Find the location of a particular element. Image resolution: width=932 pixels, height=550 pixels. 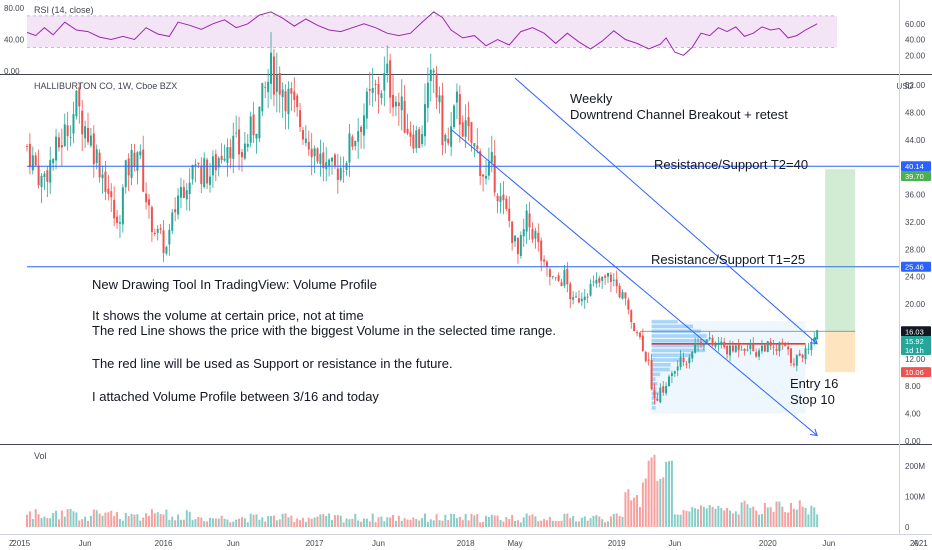

volume-label: Vol is located at coordinates (40, 456).